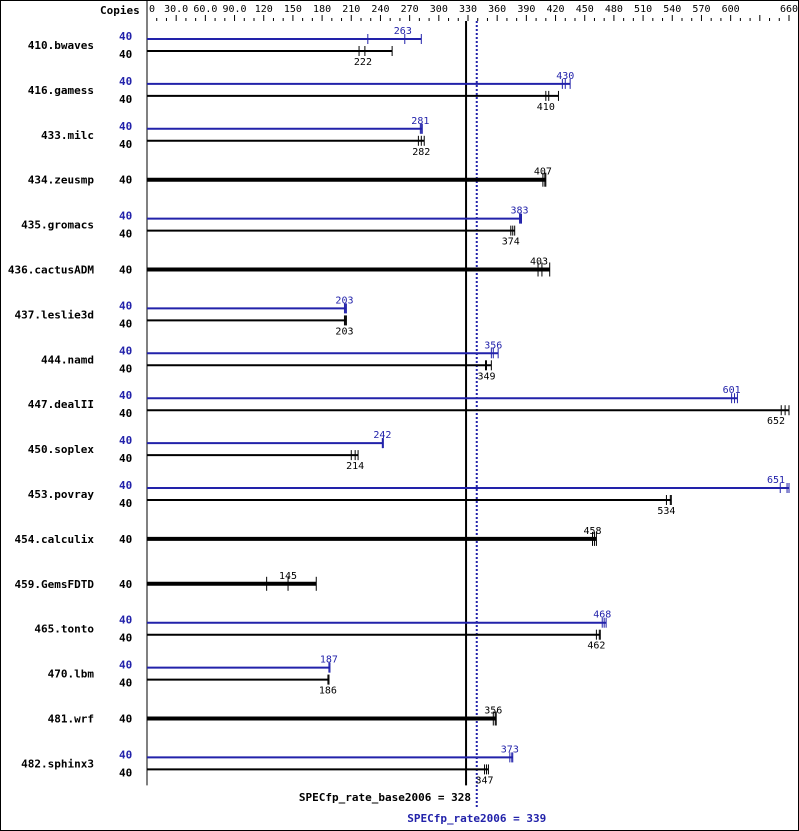  I want to click on benchmark-label: 433.milc, so click(67, 135).